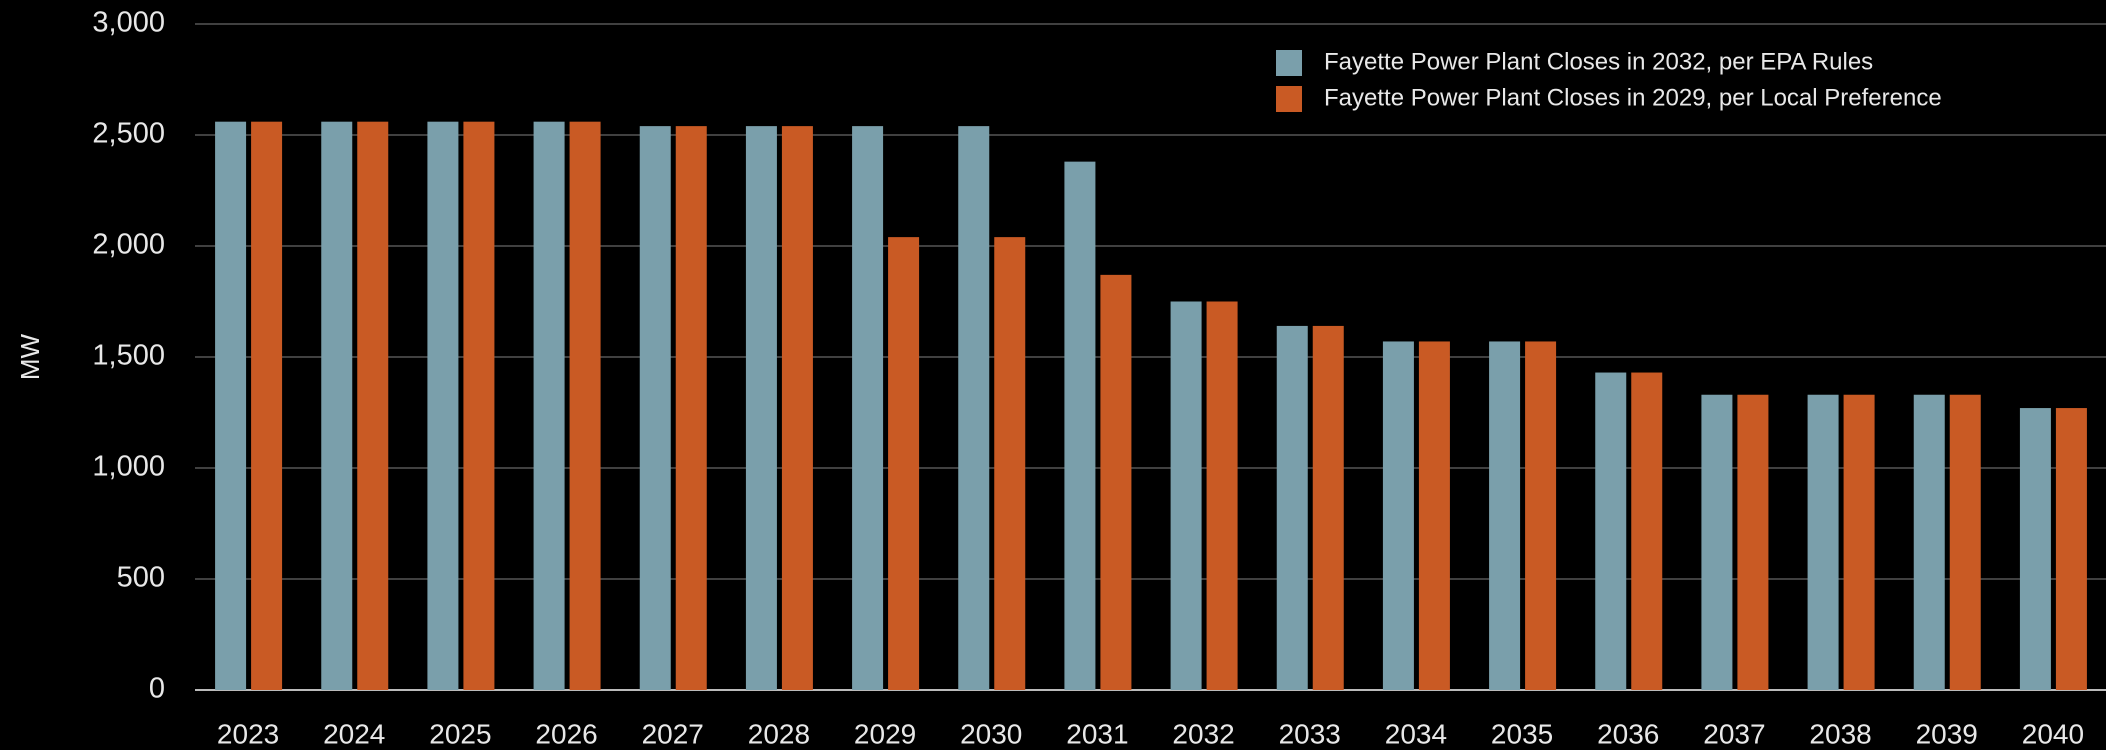  What do you see at coordinates (2053, 733) in the screenshot?
I see `x-tick-label: 2040` at bounding box center [2053, 733].